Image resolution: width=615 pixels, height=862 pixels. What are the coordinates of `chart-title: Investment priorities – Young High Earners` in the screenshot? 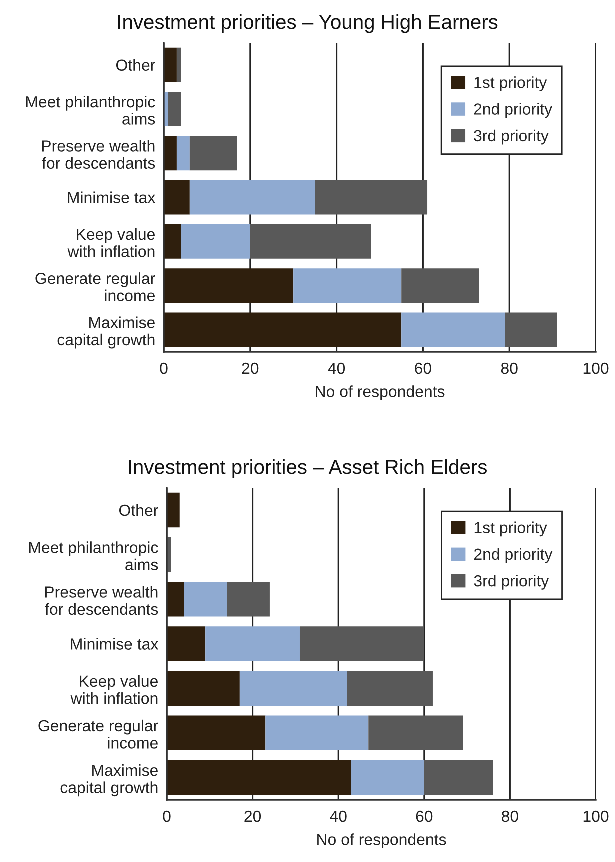 It's located at (308, 24).